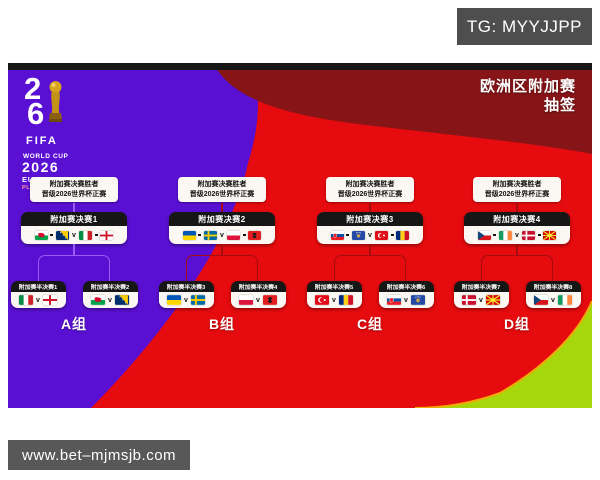 The height and width of the screenshot is (480, 600). What do you see at coordinates (46, 156) in the screenshot?
I see `logo-world-cup-text: WORLD CUP` at bounding box center [46, 156].